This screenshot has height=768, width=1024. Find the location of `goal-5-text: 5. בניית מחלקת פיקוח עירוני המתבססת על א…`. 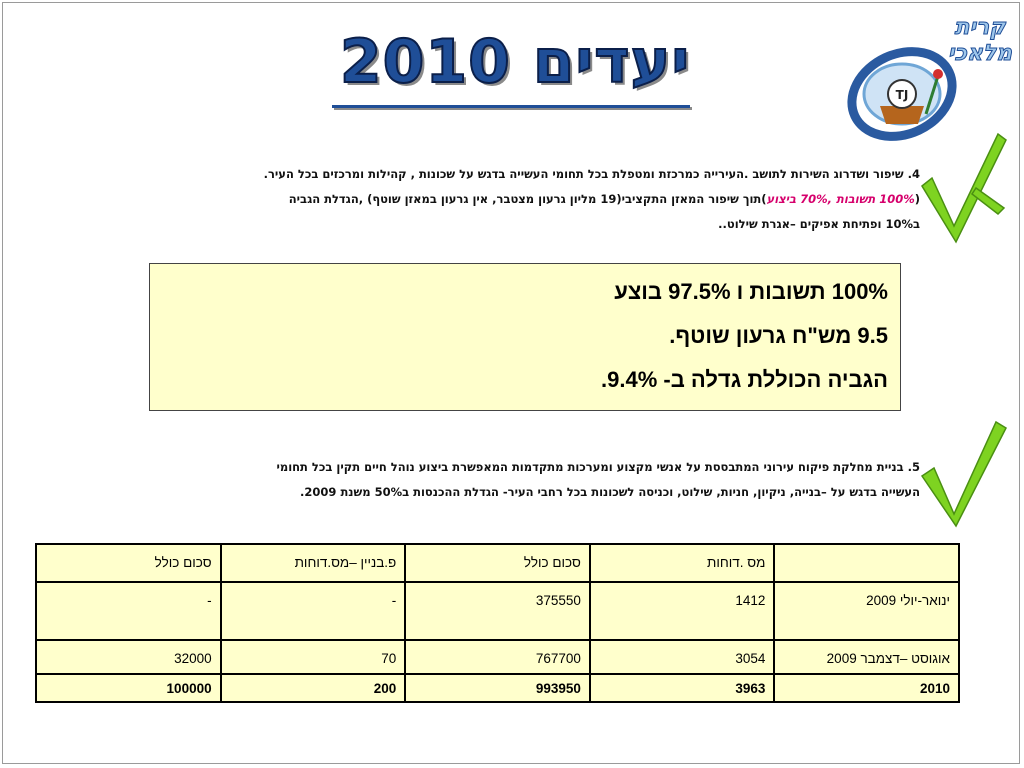

goal-5-text: 5. בניית מחלקת פיקוח עירוני המתבססת על א… is located at coordinates (480, 480).